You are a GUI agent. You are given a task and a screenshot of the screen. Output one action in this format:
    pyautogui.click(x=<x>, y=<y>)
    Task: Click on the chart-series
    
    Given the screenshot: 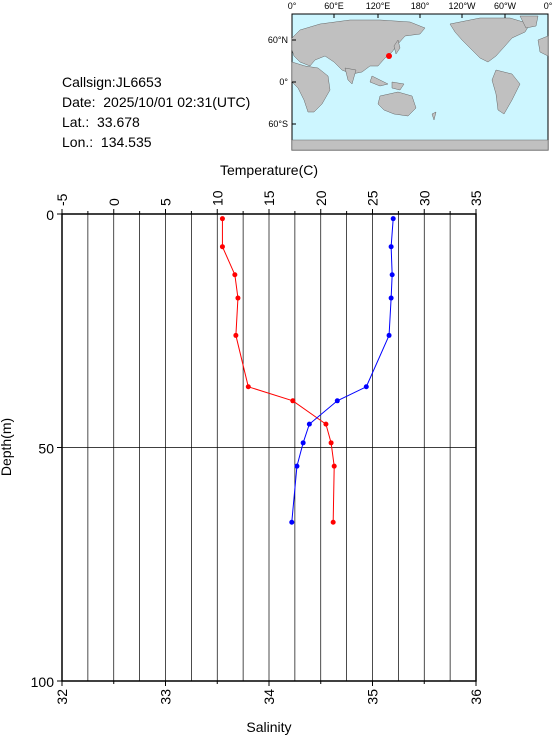 What is the action you would take?
    pyautogui.click(x=307, y=370)
    